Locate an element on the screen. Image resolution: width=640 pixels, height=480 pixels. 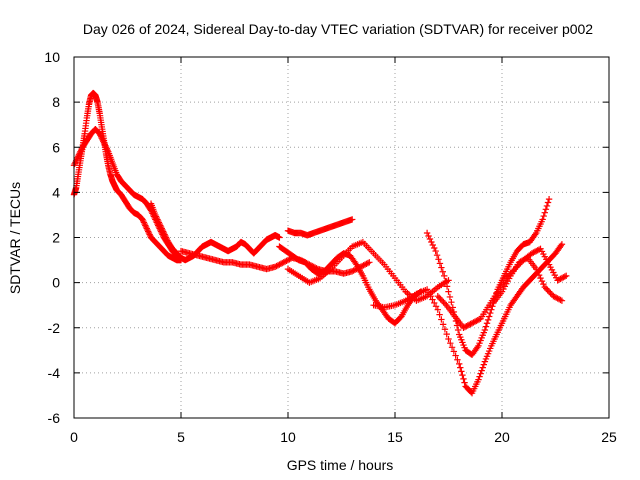
x-axis-label: GPS time / hours is located at coordinates (340, 465).